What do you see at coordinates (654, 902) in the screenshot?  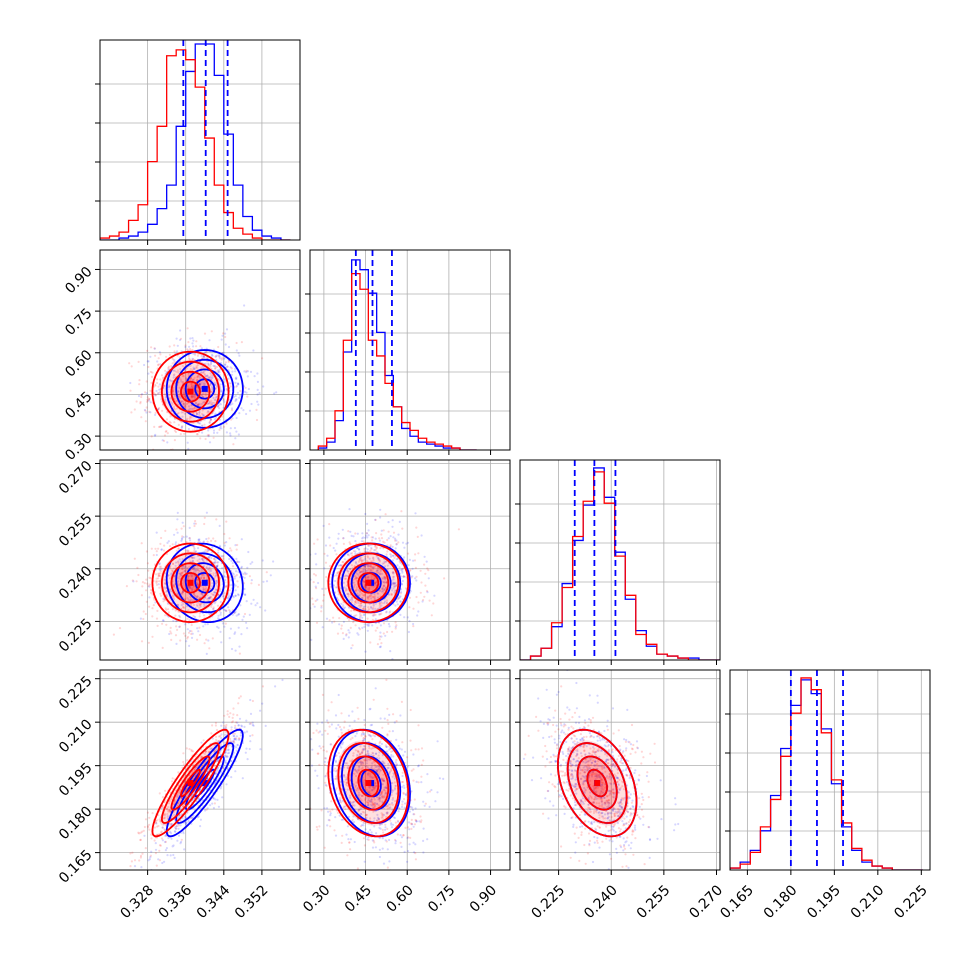 I see `x-tick-label: 0.255` at bounding box center [654, 902].